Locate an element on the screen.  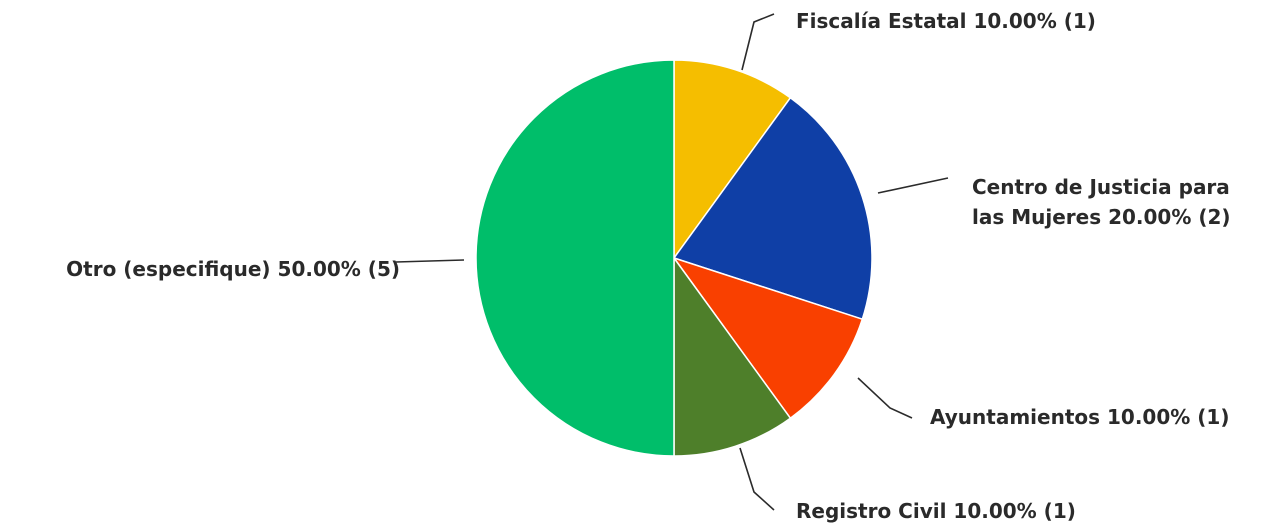
slice-label-line: Otro (especifique) 50.00% (5) is located at coordinates (233, 269).